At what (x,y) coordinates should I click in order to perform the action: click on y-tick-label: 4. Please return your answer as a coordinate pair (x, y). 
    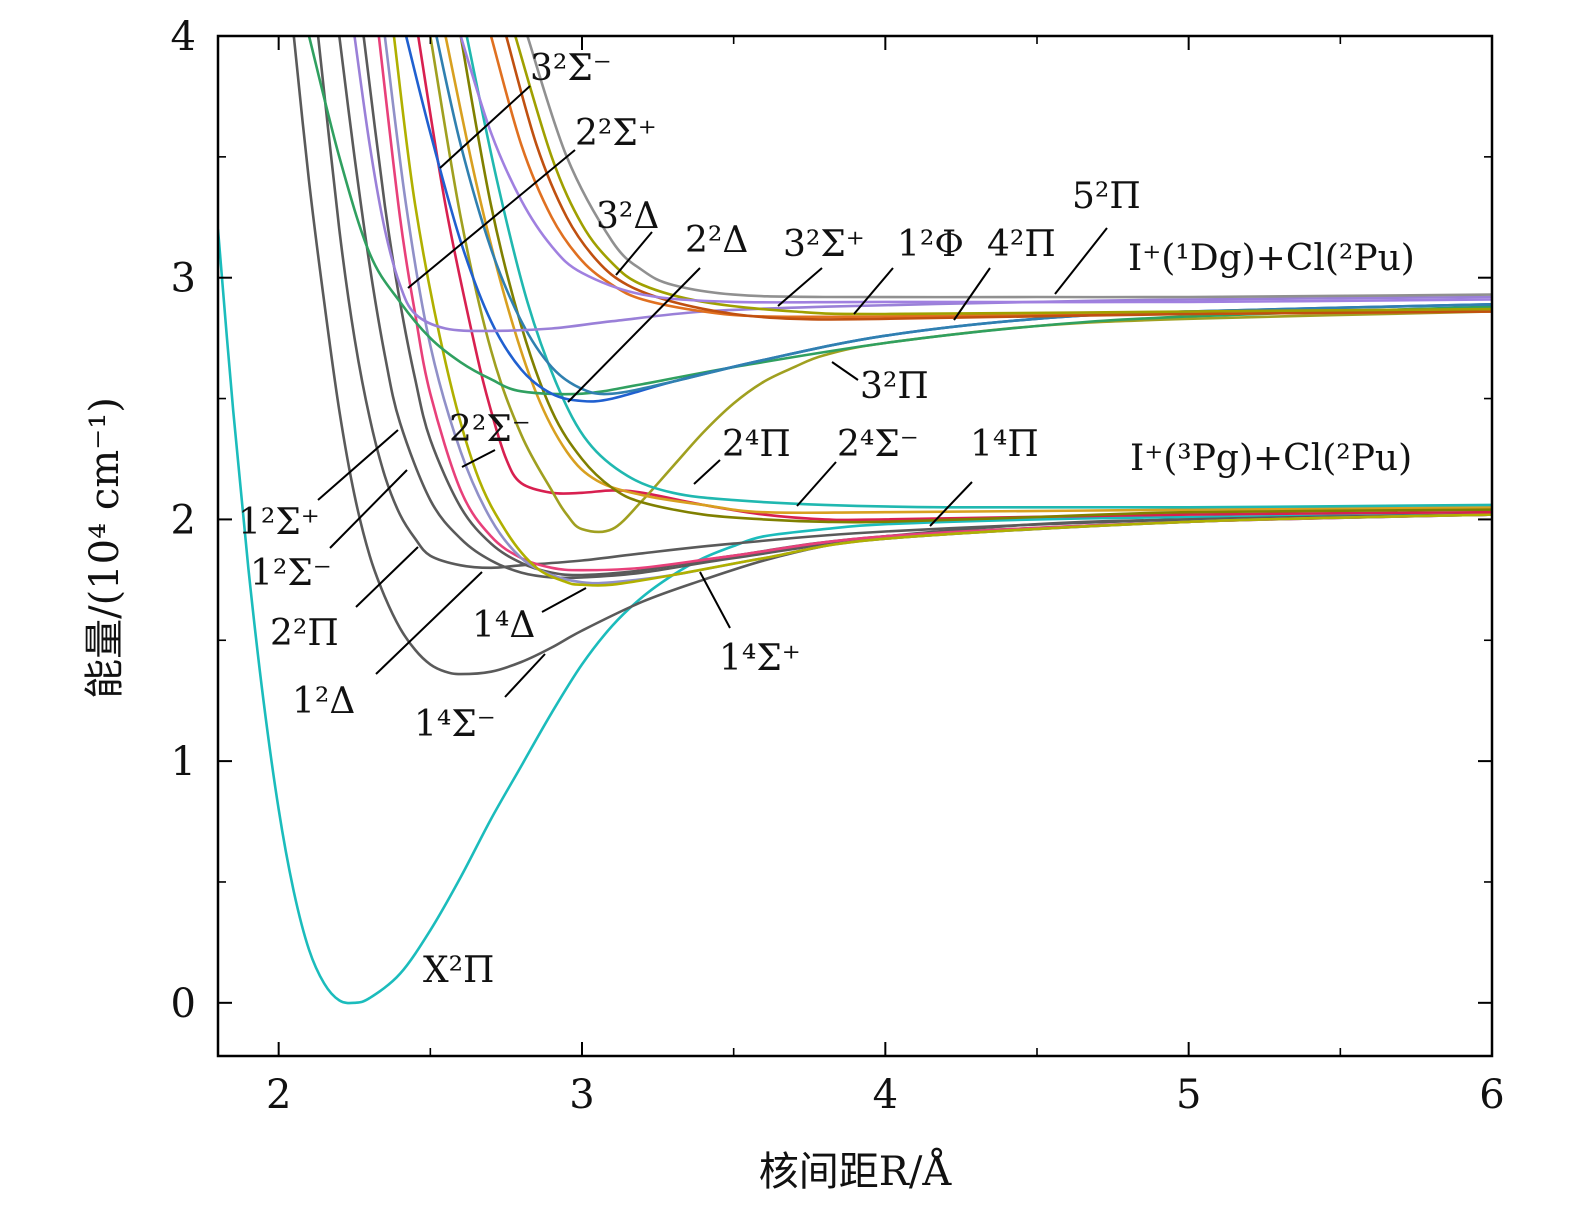
    Looking at the image, I should click on (183, 37).